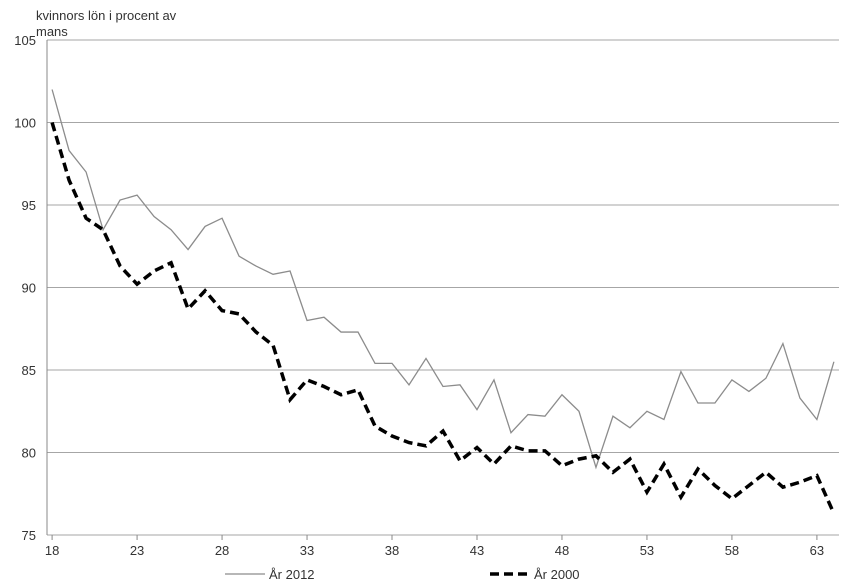  I want to click on x-tick-label: 43, so click(477, 550).